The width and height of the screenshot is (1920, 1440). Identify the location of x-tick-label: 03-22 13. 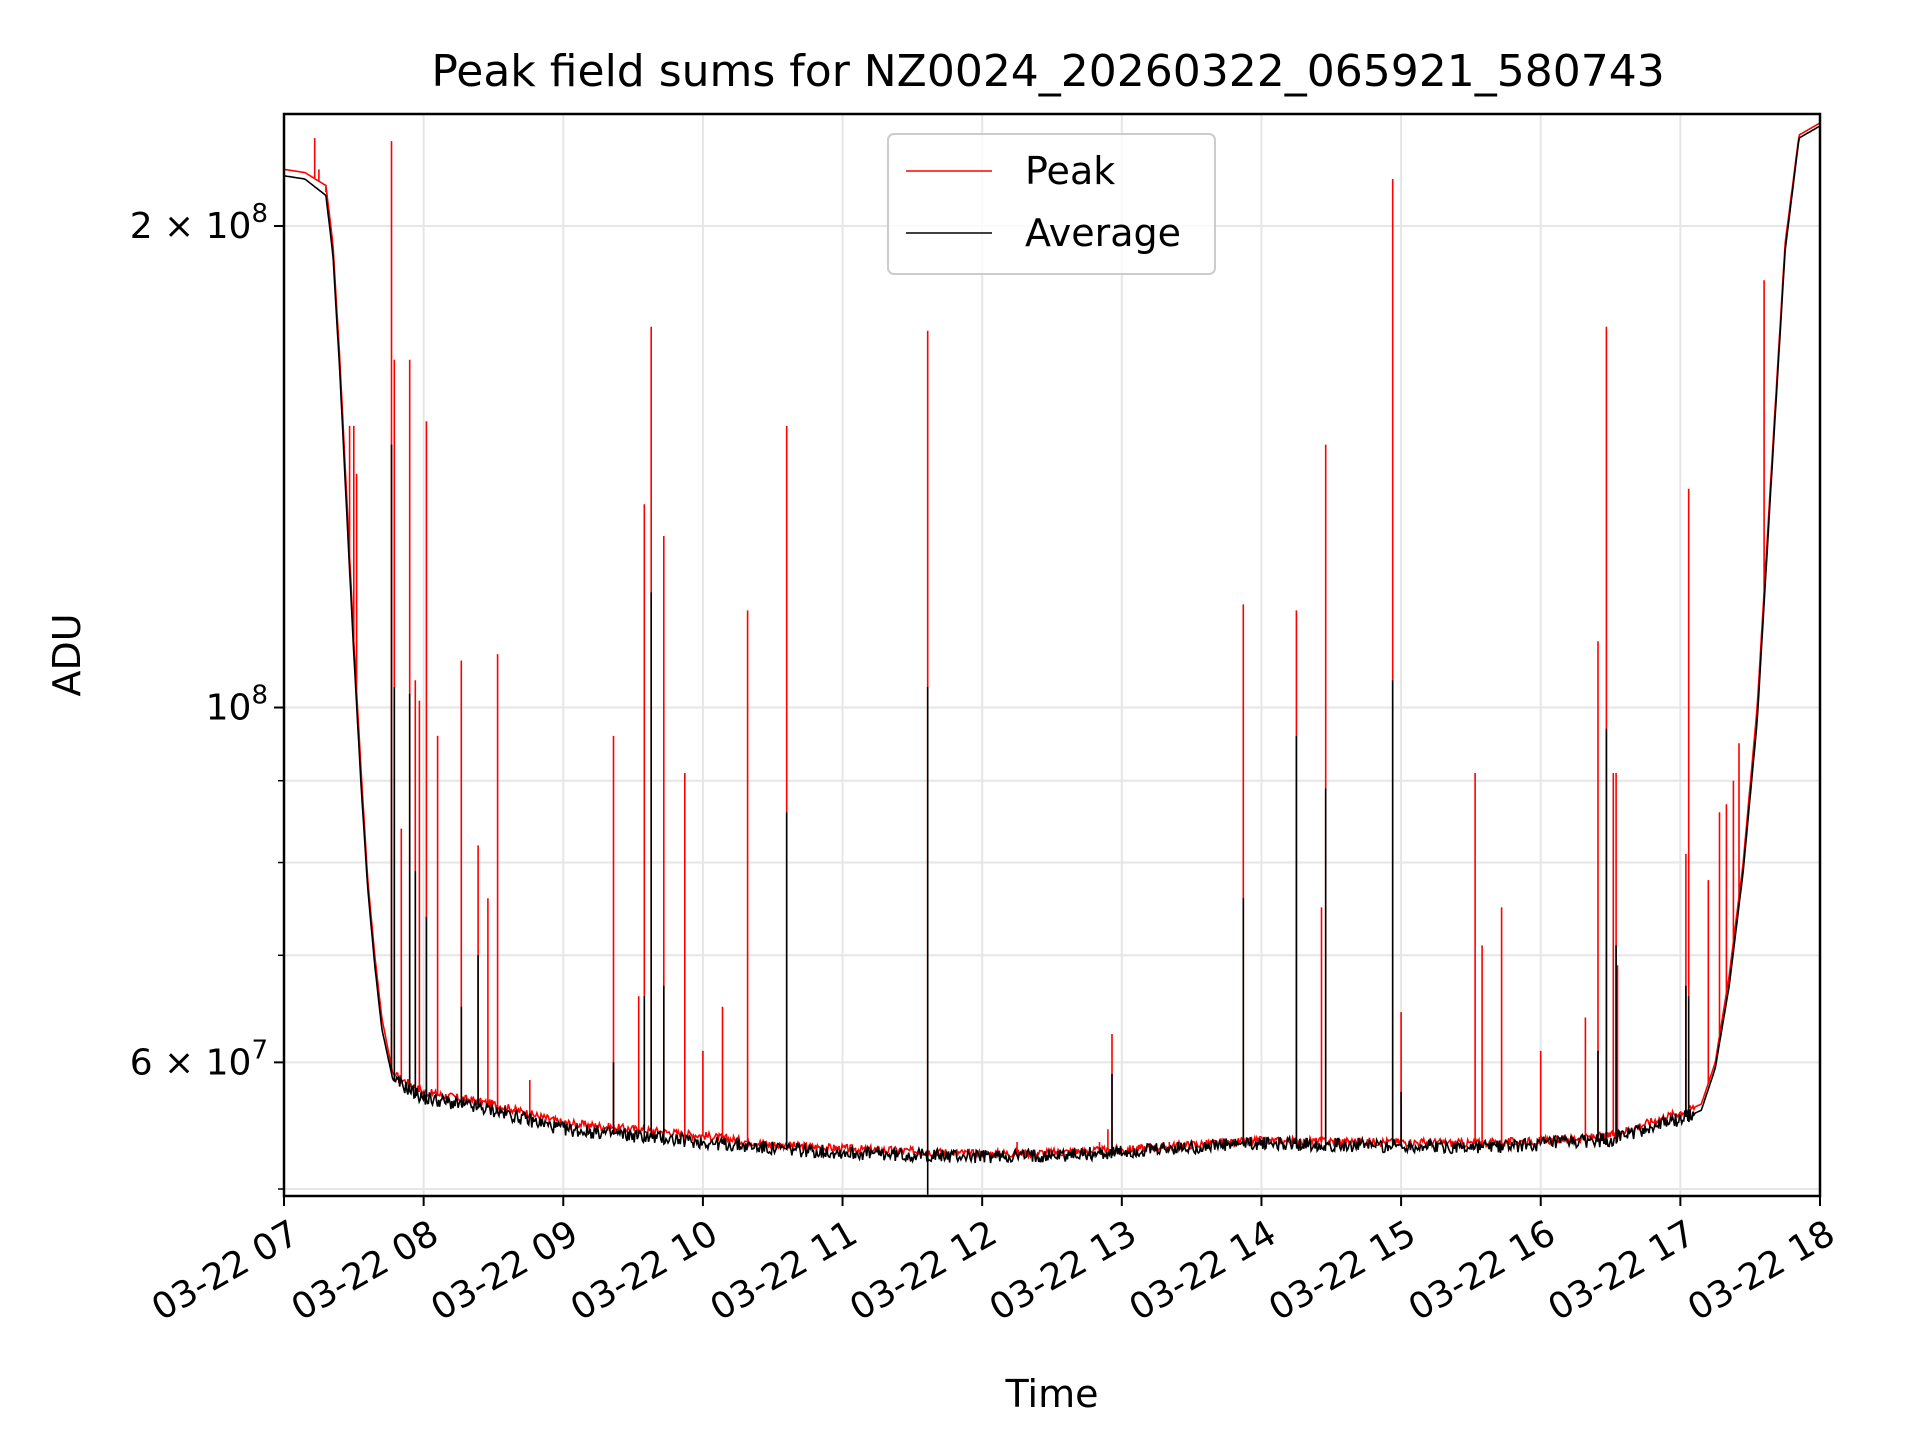
(1063, 1271).